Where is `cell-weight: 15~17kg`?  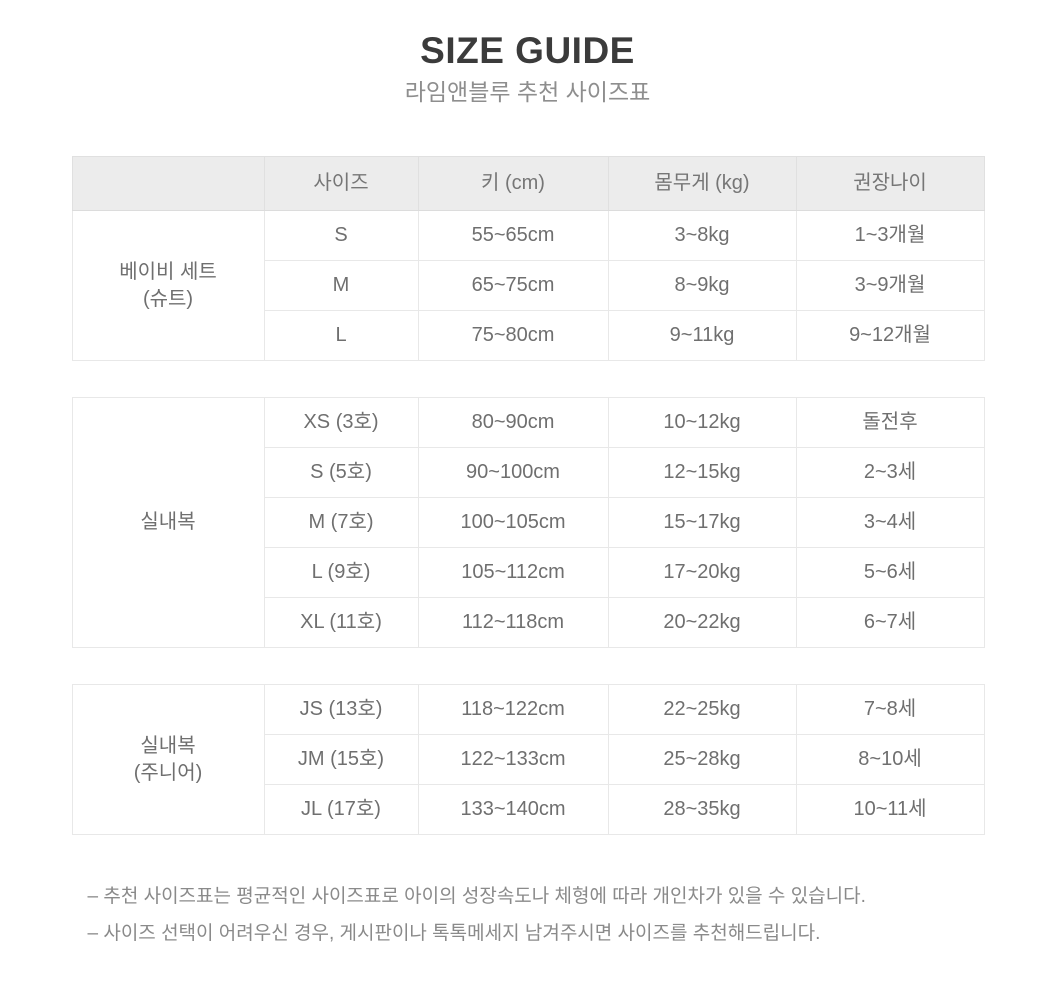
cell-weight: 15~17kg is located at coordinates (702, 523).